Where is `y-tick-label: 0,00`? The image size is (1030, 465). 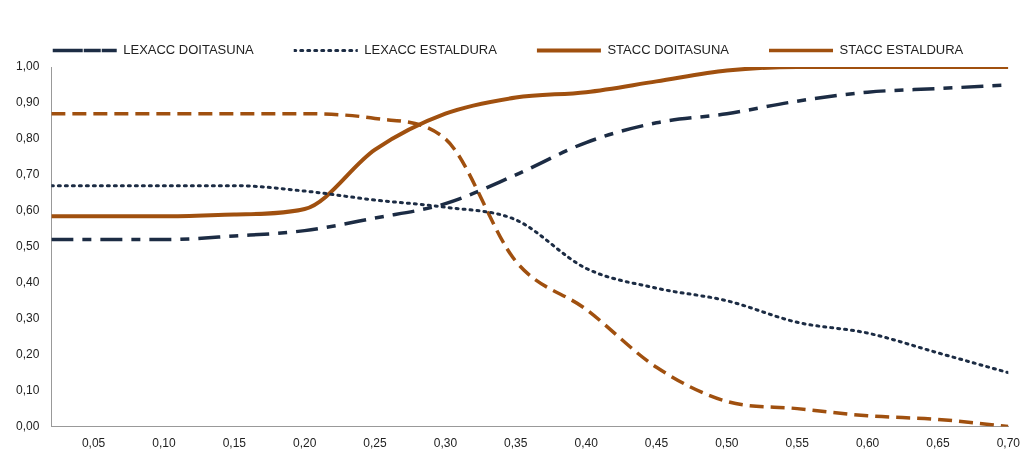
y-tick-label: 0,00 is located at coordinates (28, 425).